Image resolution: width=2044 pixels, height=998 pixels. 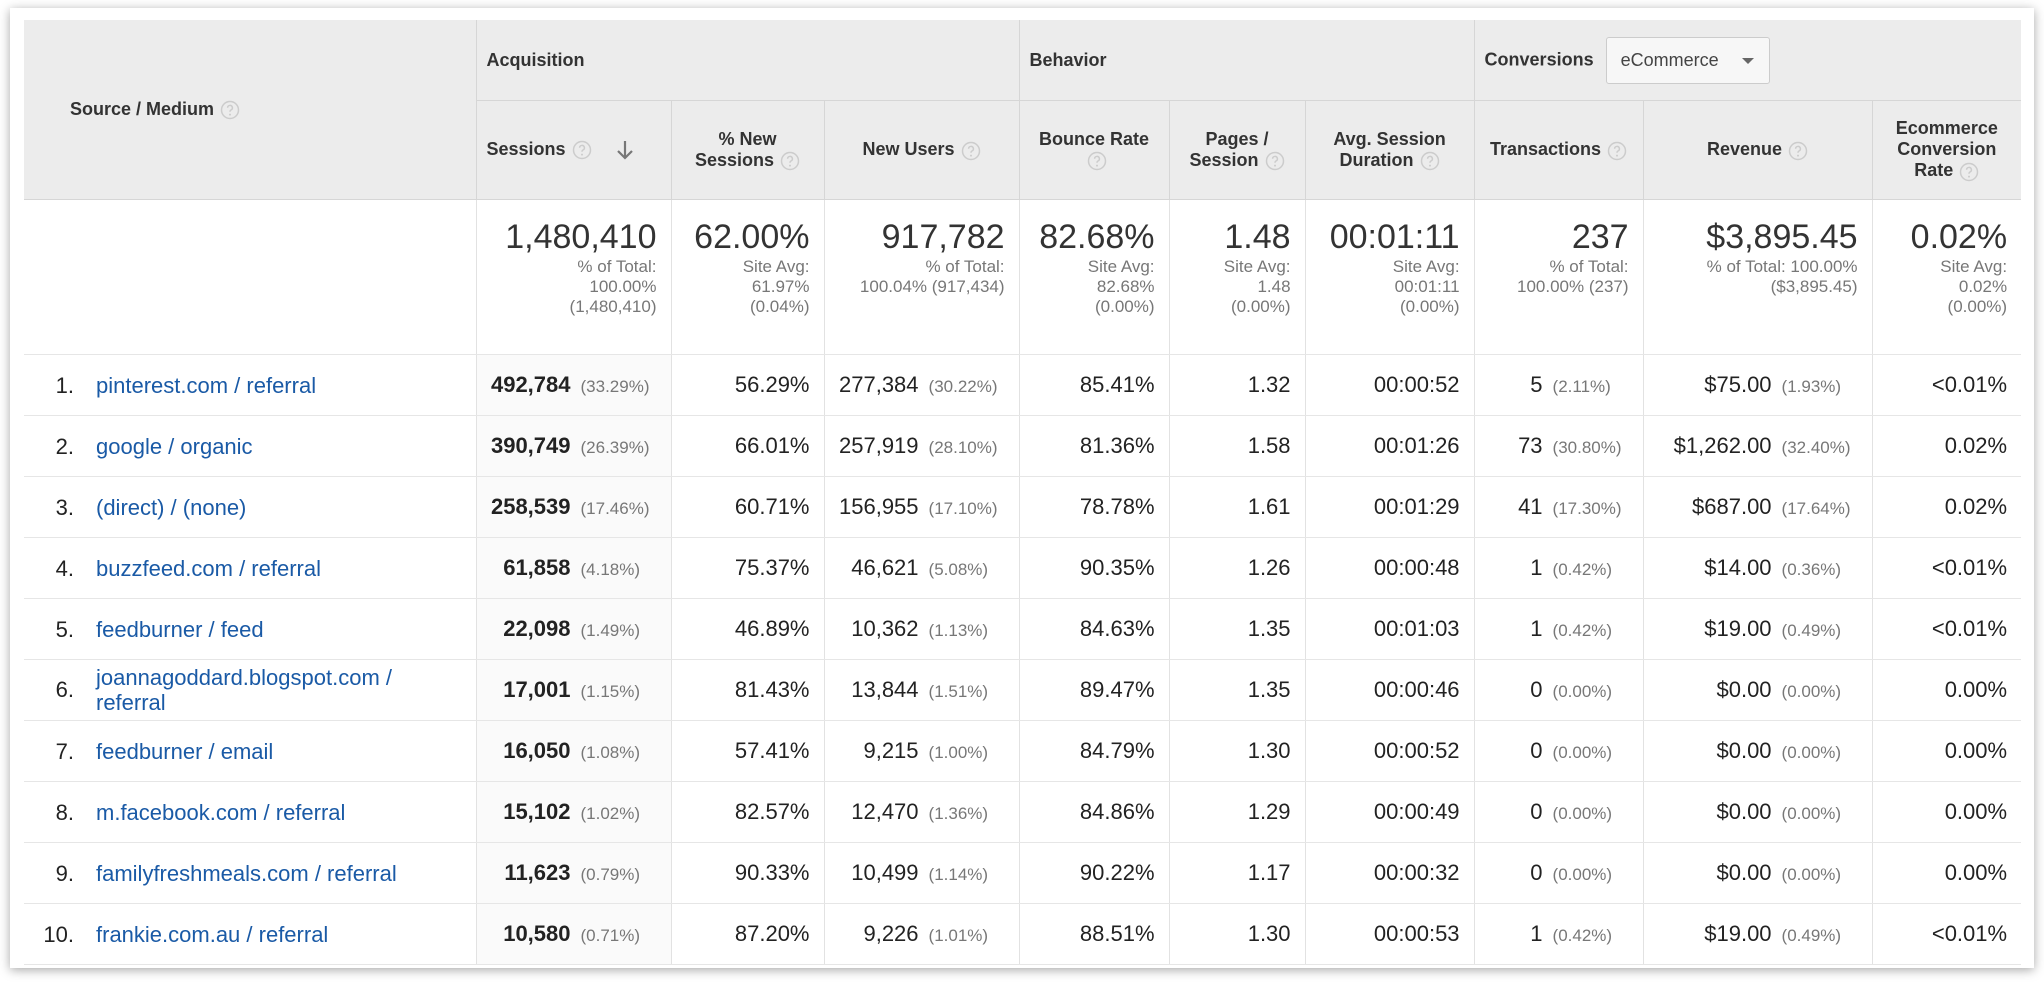 I want to click on metric-value: 0.02%, so click(x=1976, y=506).